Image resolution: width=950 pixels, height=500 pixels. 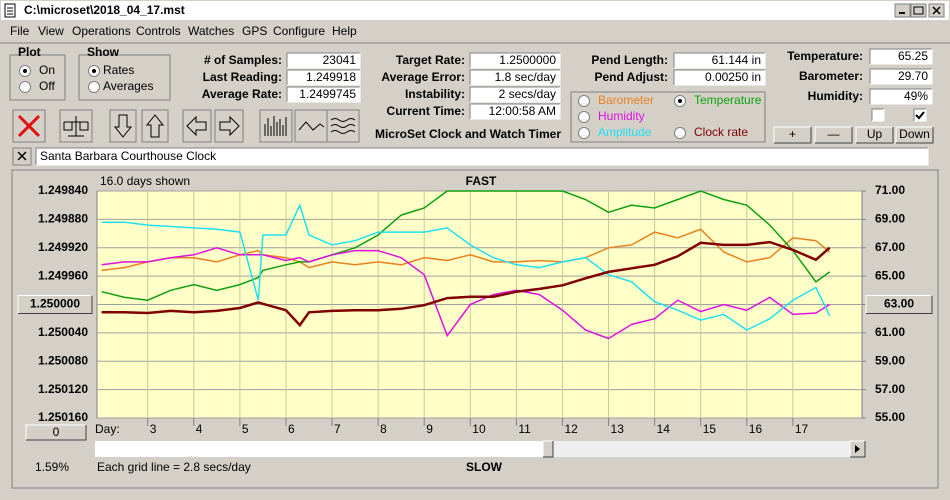 I want to click on y2-tick-label: 59.00, so click(x=890, y=360).